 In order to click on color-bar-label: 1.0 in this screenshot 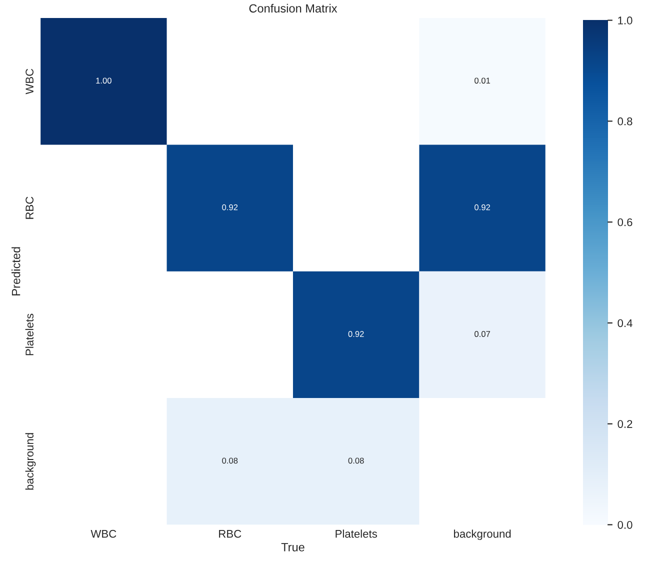, I will do `click(625, 20)`.